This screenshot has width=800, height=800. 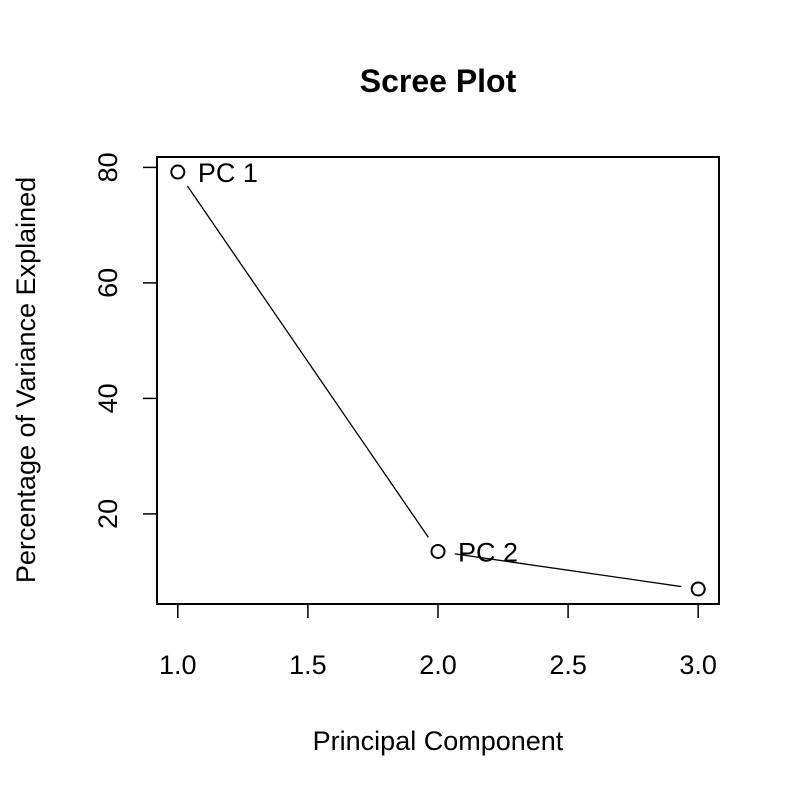 I want to click on y-tick-label: 60, so click(x=108, y=283).